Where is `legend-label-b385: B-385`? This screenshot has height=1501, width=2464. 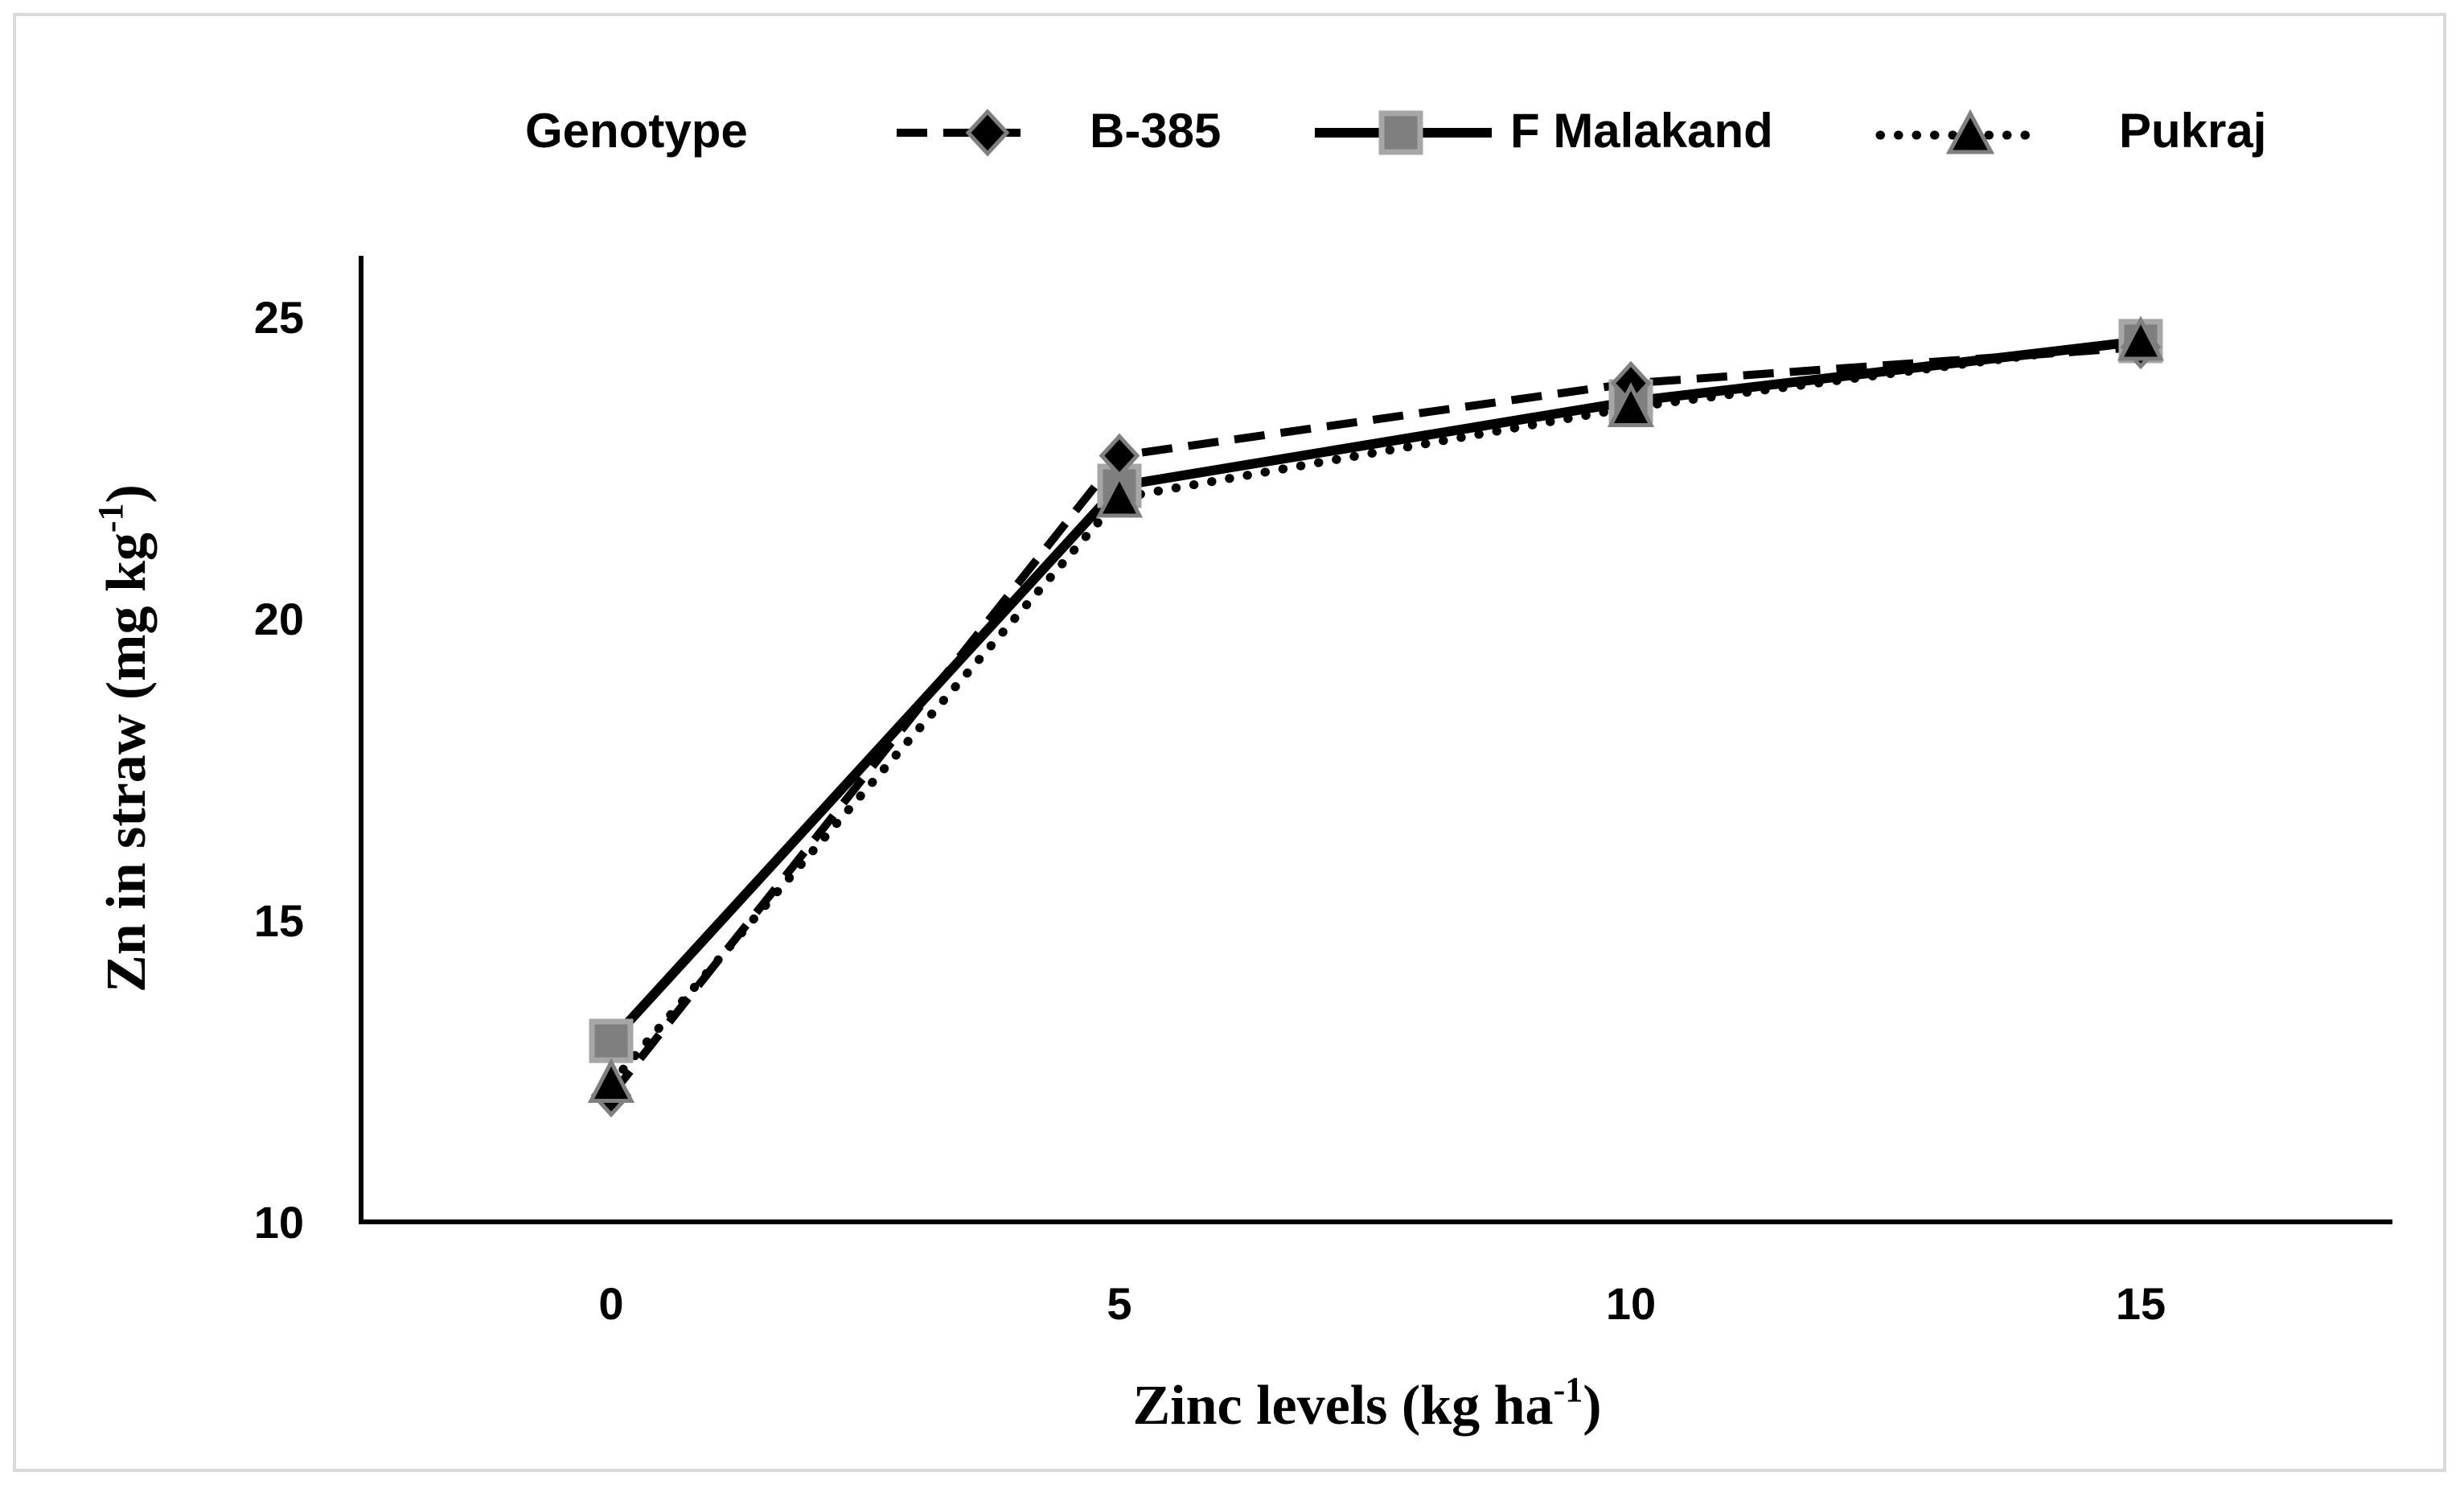
legend-label-b385: B-385 is located at coordinates (1155, 131).